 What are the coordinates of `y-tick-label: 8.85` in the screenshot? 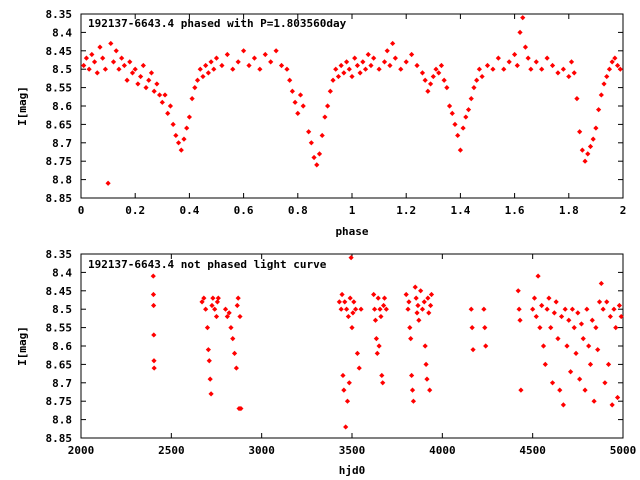 It's located at (59, 198).